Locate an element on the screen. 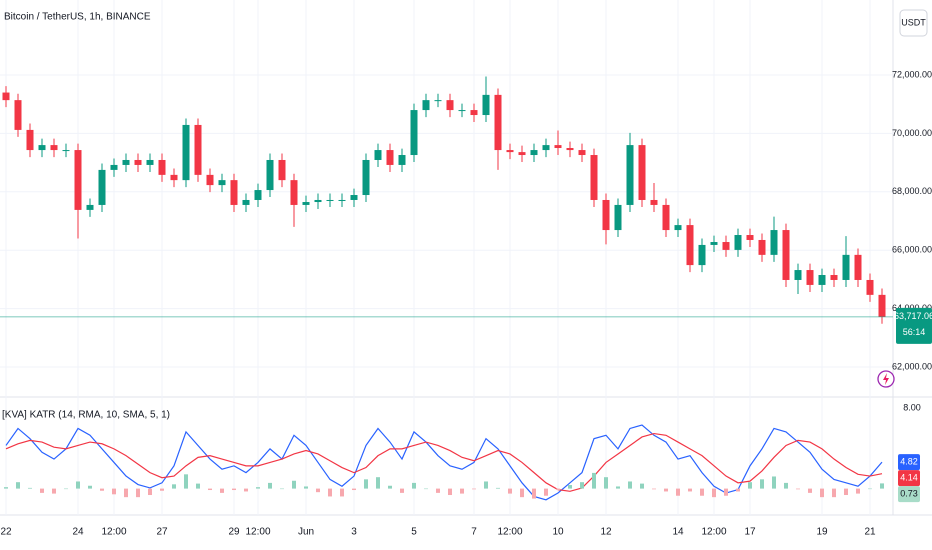 Image resolution: width=932 pixels, height=550 pixels. y-tick-label: 62,000.00 is located at coordinates (912, 366).